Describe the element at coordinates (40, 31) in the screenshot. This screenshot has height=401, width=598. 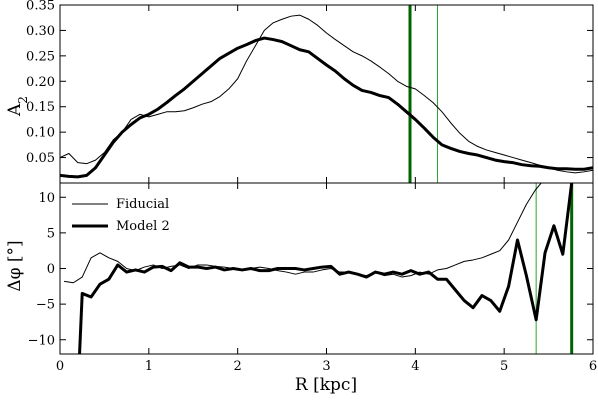
I see `top-ytick-label-5: 0.30` at that location.